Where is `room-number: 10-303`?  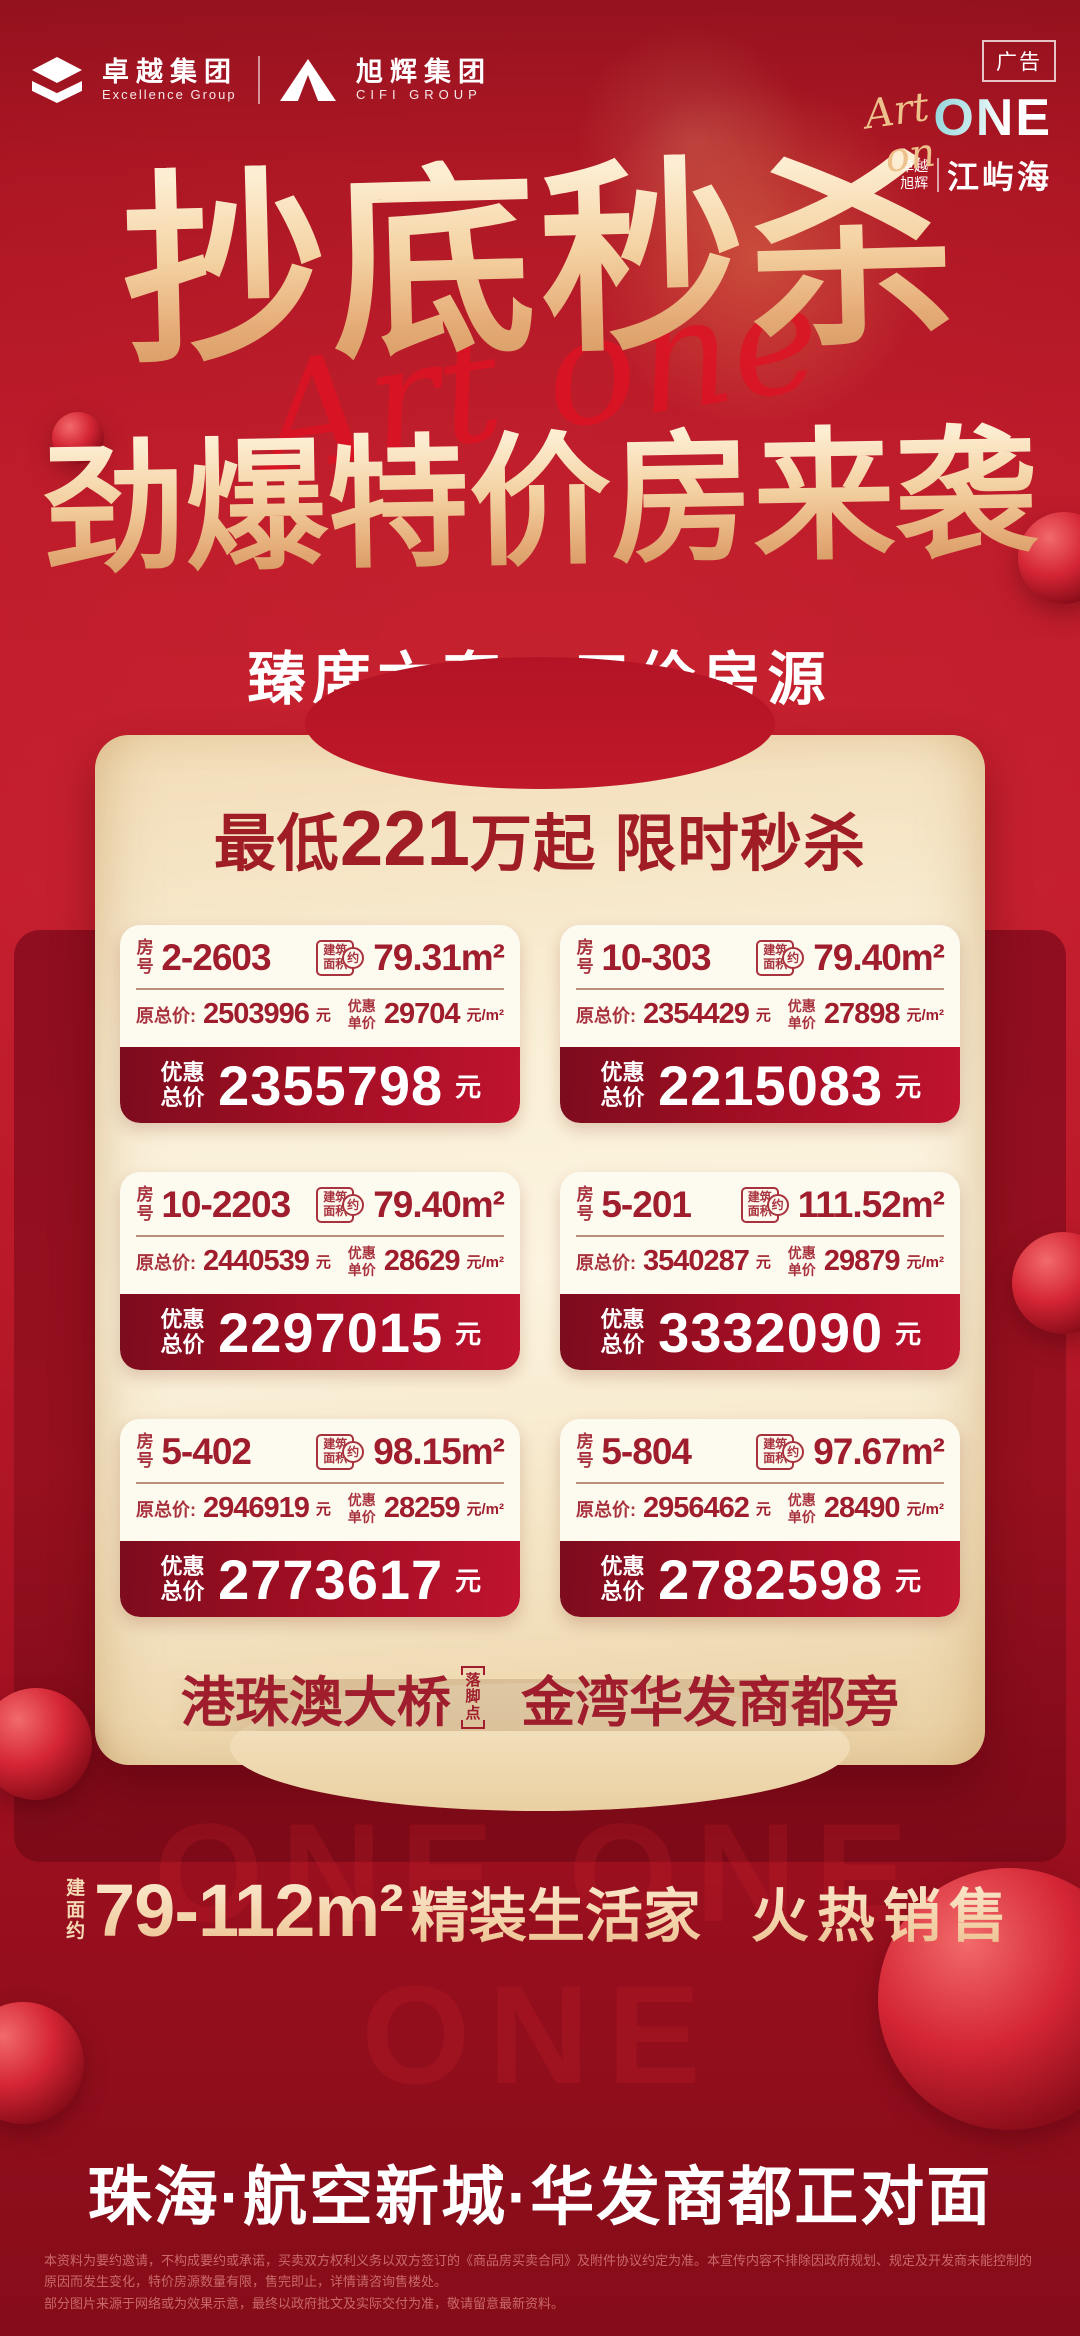 room-number: 10-303 is located at coordinates (656, 957).